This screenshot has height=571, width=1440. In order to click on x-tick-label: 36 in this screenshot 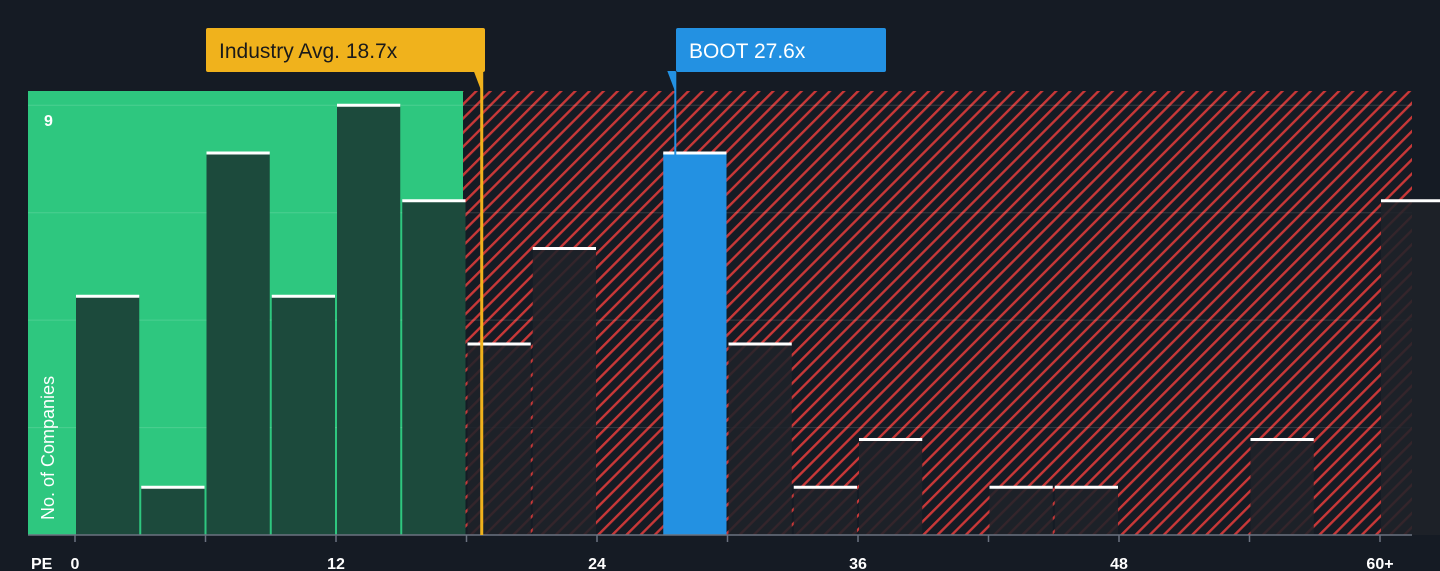, I will do `click(858, 563)`.